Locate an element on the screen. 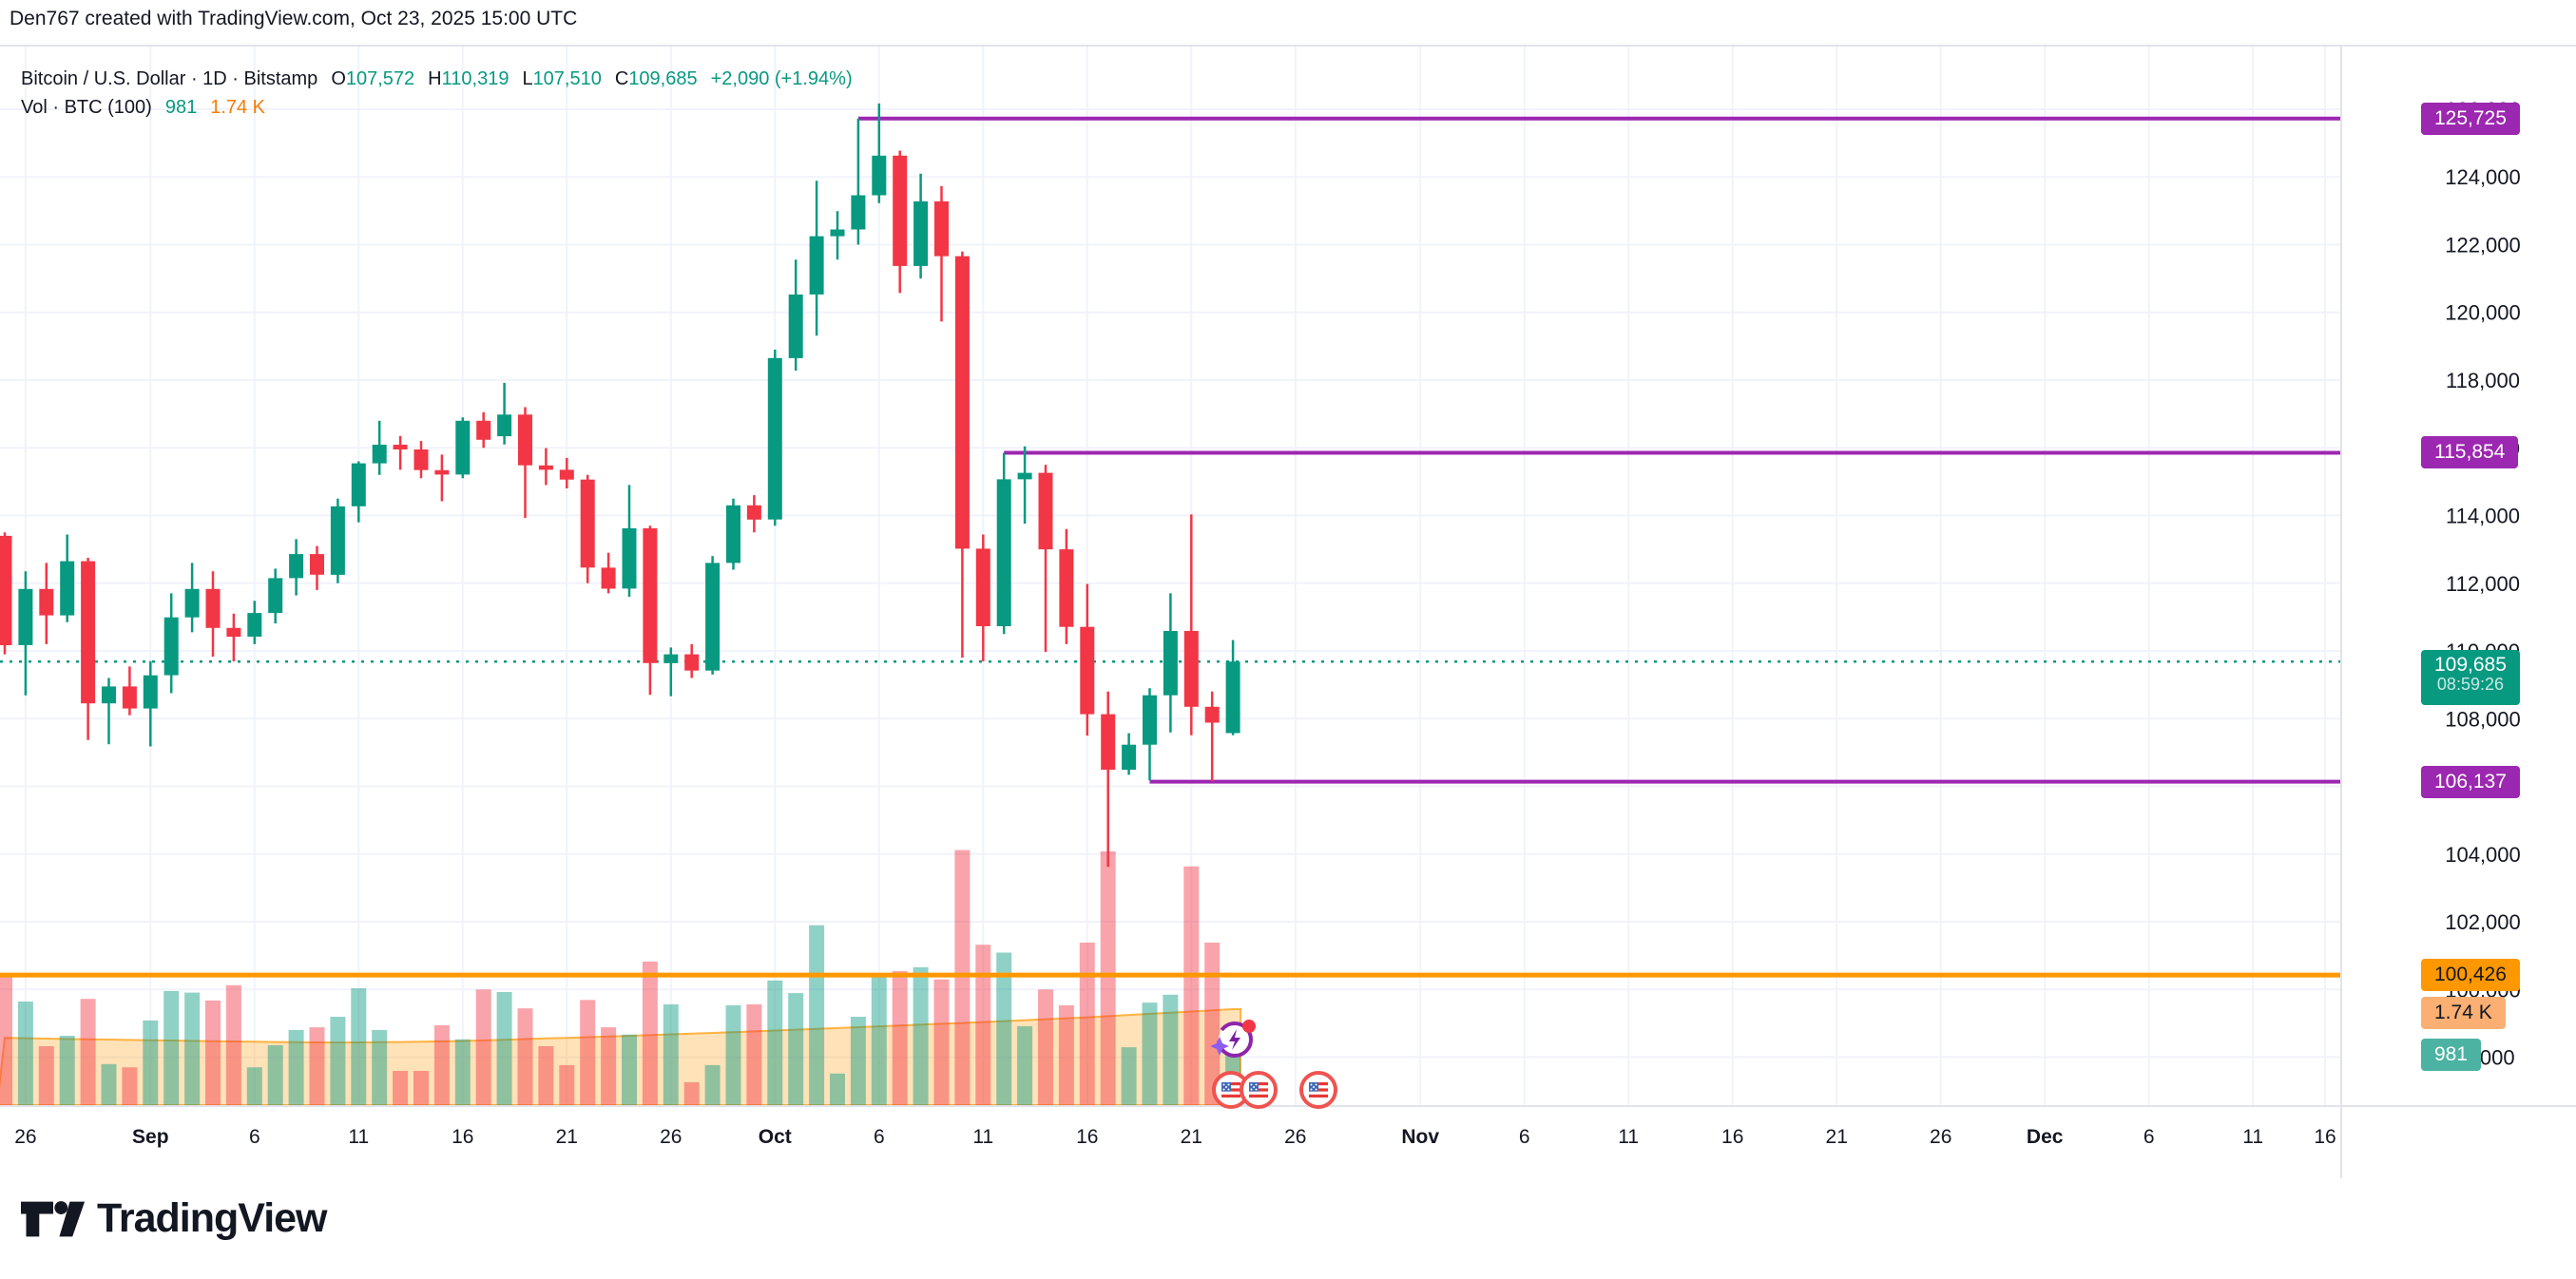 The image size is (2576, 1279). volume-current-value: 981 is located at coordinates (181, 108).